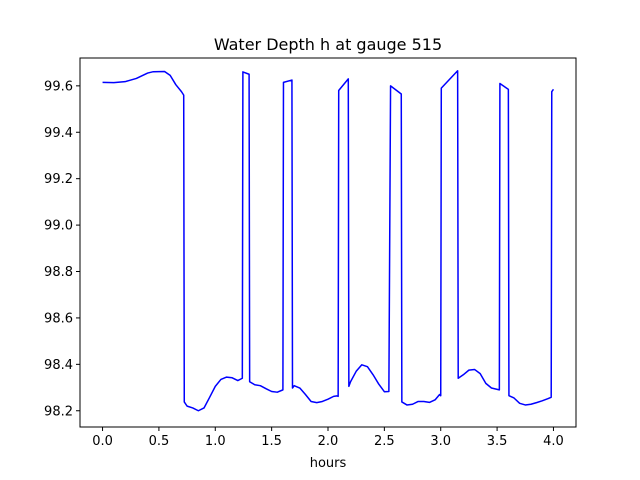 Image resolution: width=640 pixels, height=480 pixels. What do you see at coordinates (328, 44) in the screenshot?
I see `chart-title: Water Depth h at gauge 515` at bounding box center [328, 44].